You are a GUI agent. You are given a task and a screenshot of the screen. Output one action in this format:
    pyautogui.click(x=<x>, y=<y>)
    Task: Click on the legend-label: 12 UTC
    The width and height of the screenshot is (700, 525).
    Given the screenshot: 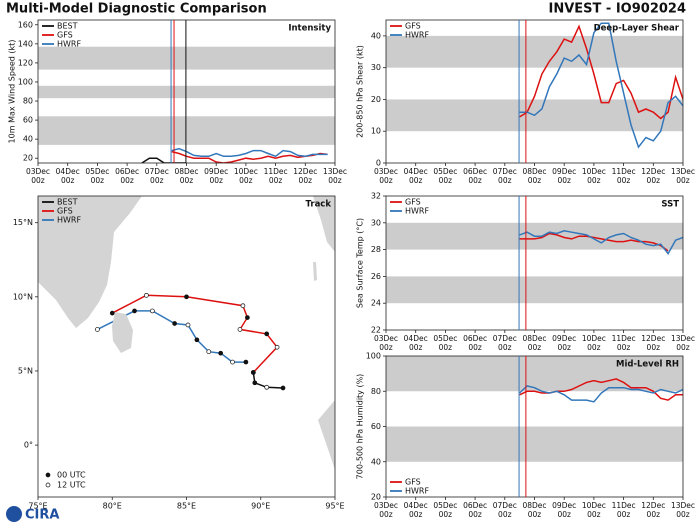 What is the action you would take?
    pyautogui.click(x=71, y=485)
    